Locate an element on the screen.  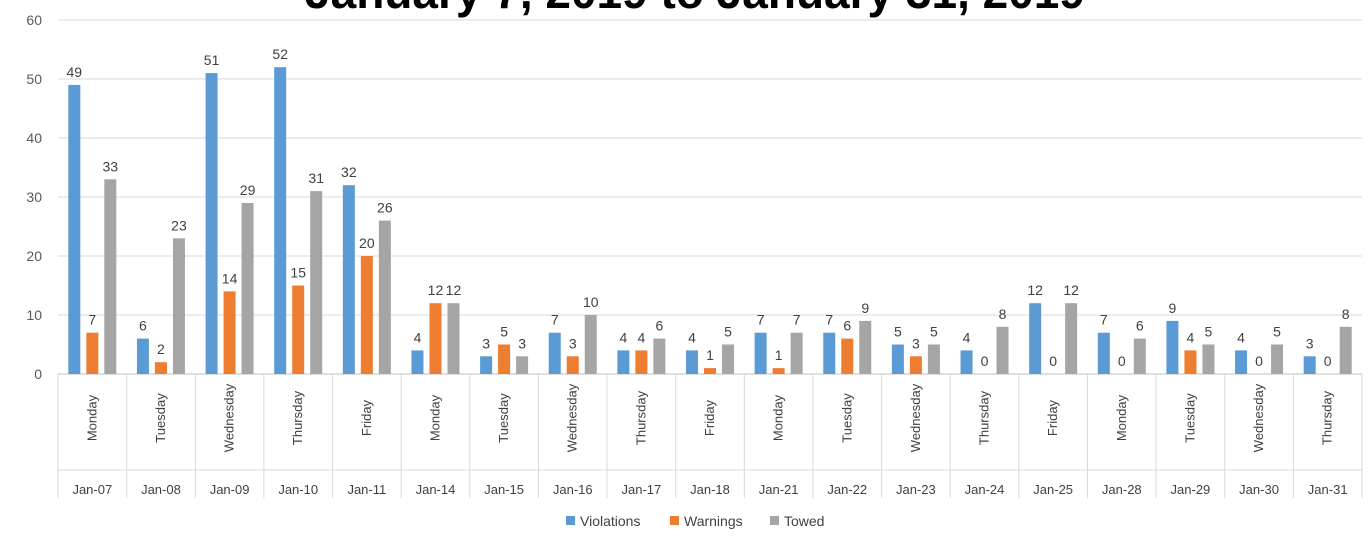
x-tick-date: Jan-22 is located at coordinates (847, 489).